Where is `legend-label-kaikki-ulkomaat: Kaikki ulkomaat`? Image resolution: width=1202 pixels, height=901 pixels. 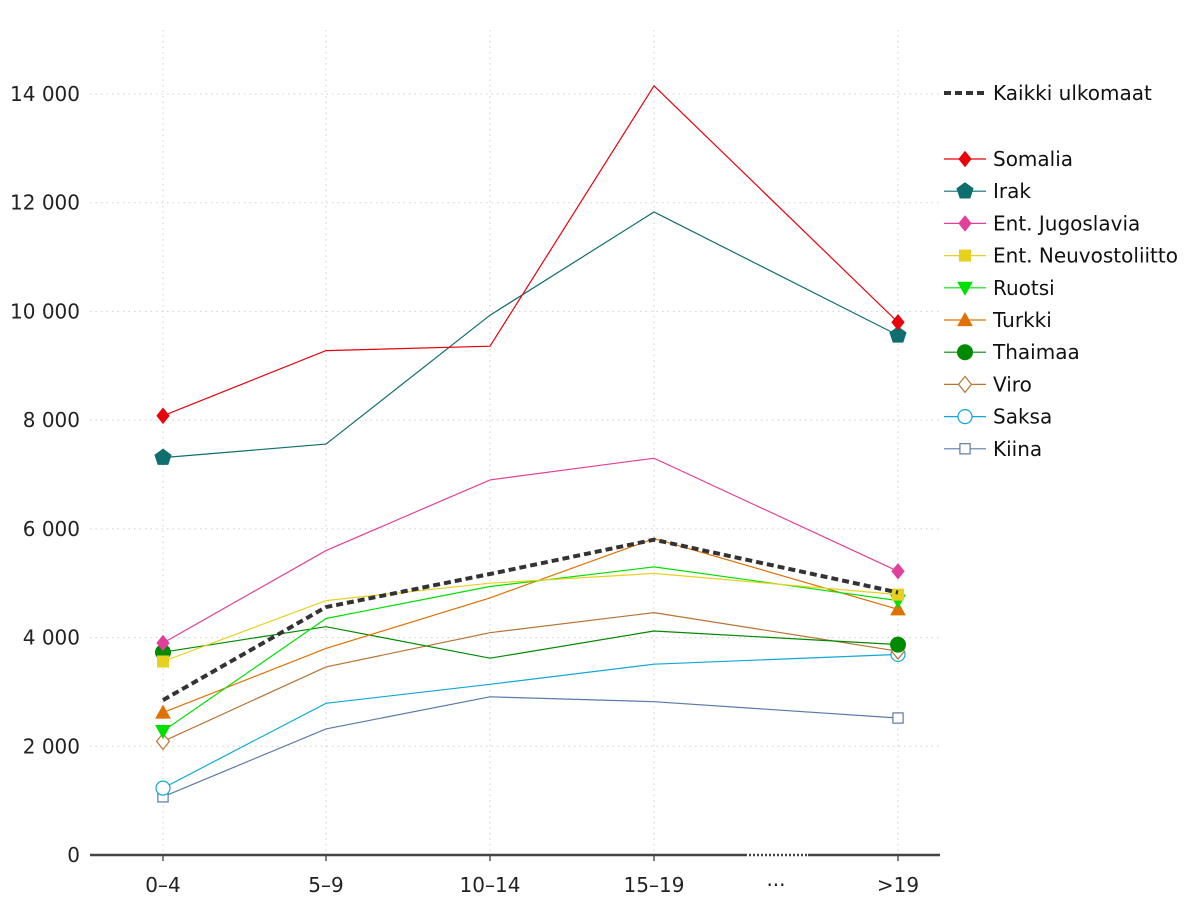
legend-label-kaikki-ulkomaat: Kaikki ulkomaat is located at coordinates (1072, 93).